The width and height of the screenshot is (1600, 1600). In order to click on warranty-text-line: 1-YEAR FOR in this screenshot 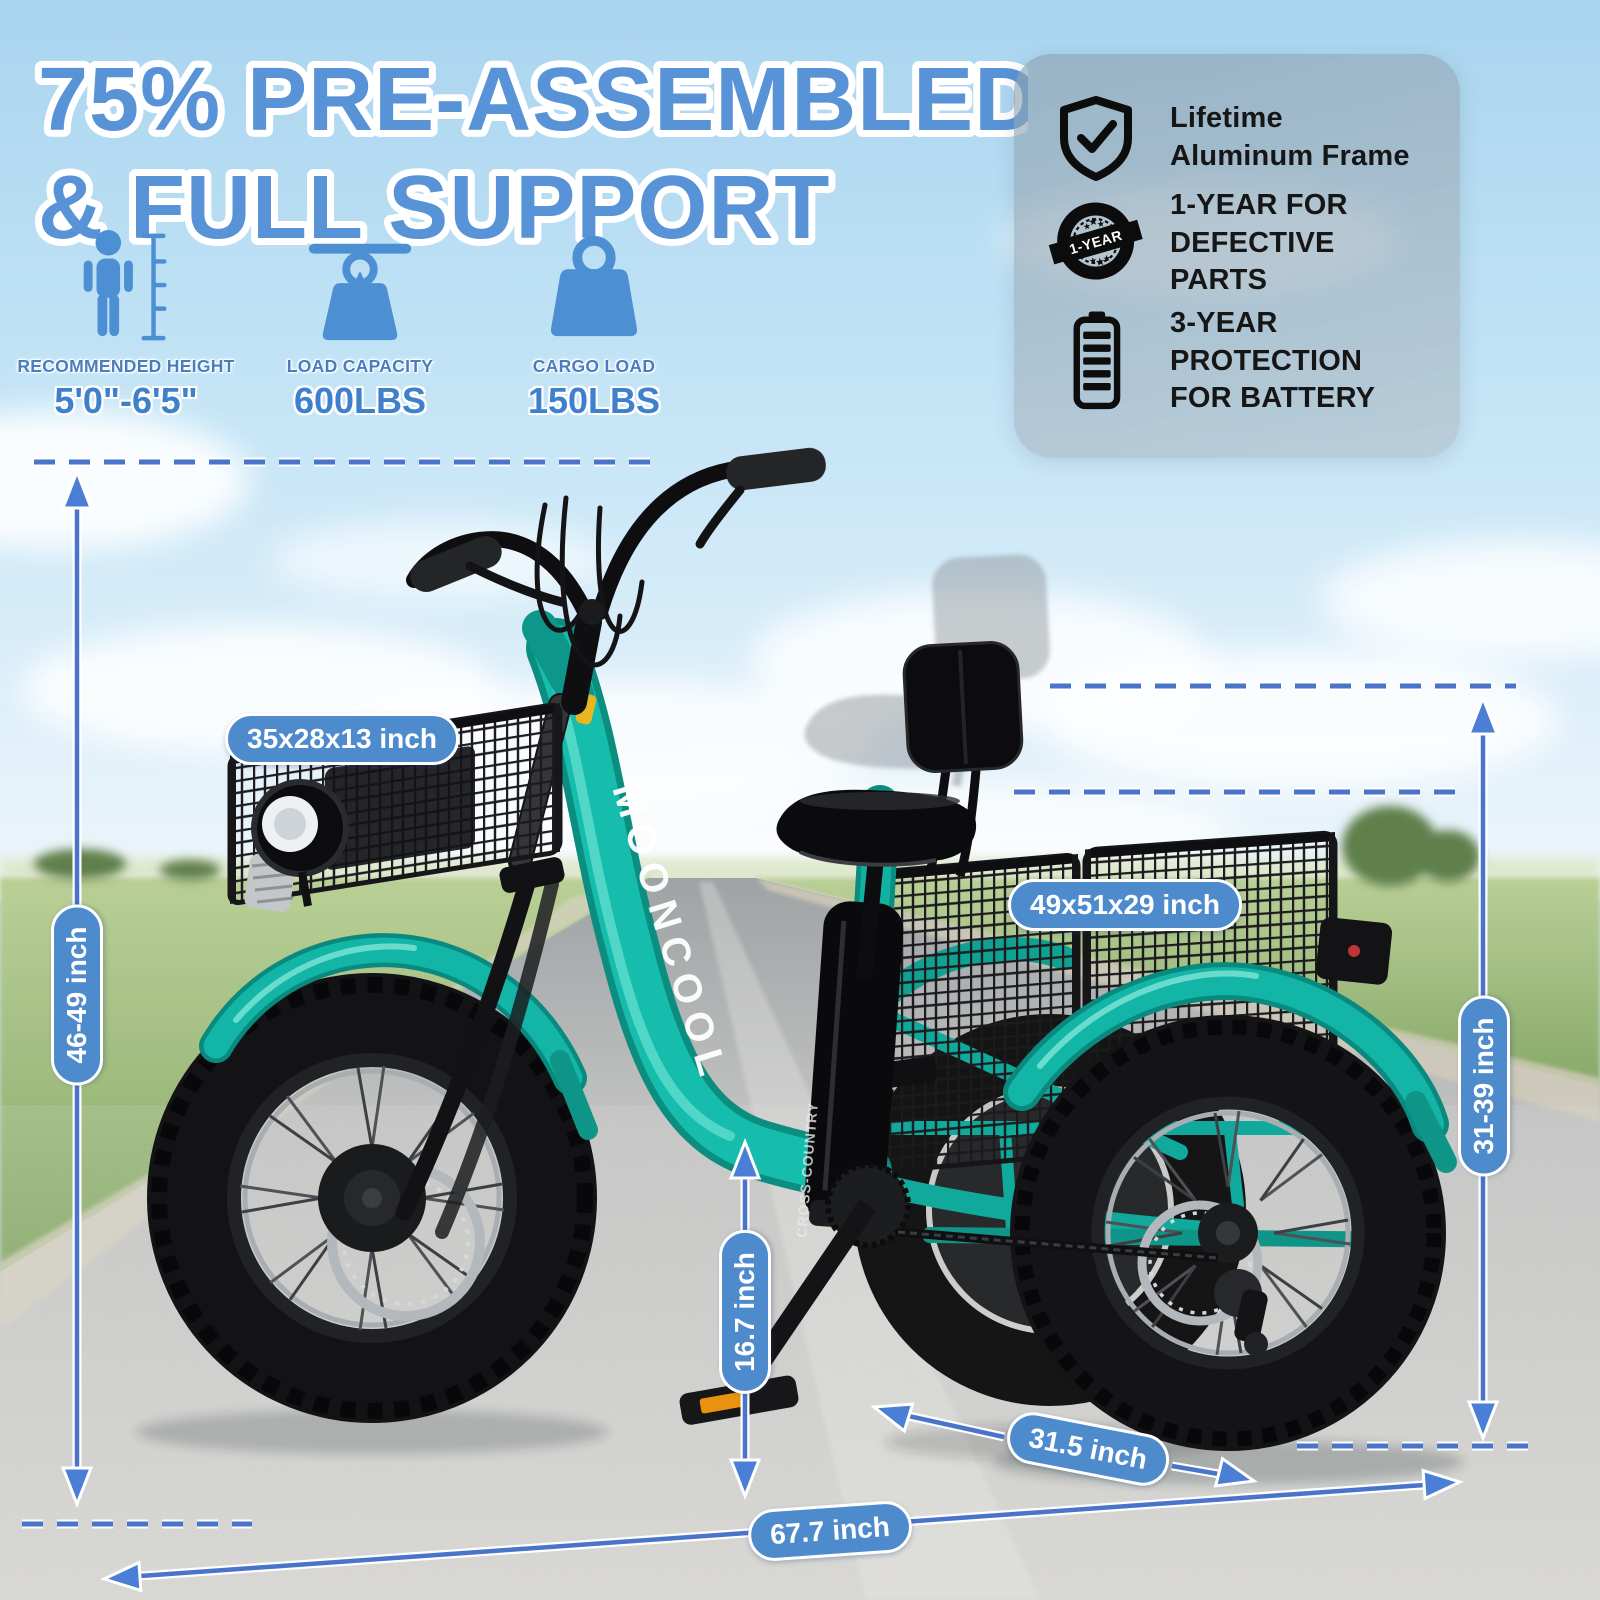, I will do `click(1259, 204)`.